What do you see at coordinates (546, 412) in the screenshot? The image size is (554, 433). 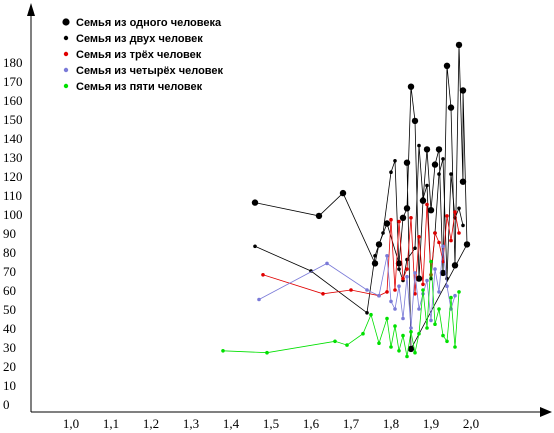 I see `x-axis-arrow` at bounding box center [546, 412].